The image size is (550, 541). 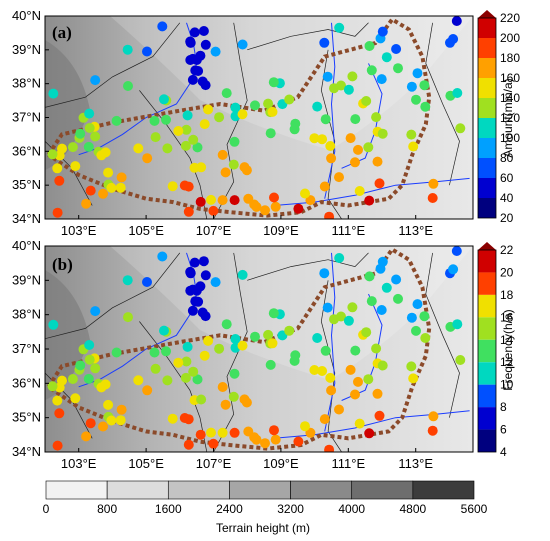 I want to click on lon-tick-label: 113°E, so click(x=415, y=230).